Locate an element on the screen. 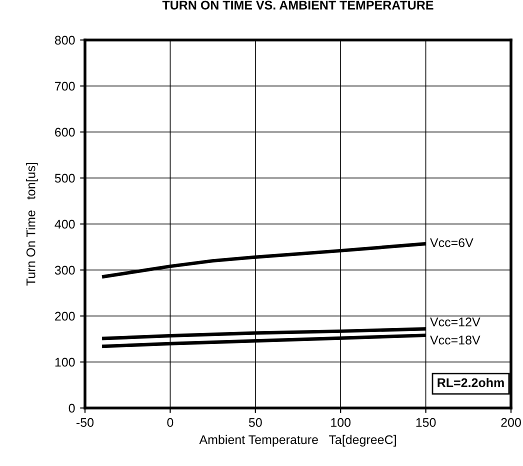 This screenshot has height=466, width=523. y-tick-label: 500 is located at coordinates (64, 178).